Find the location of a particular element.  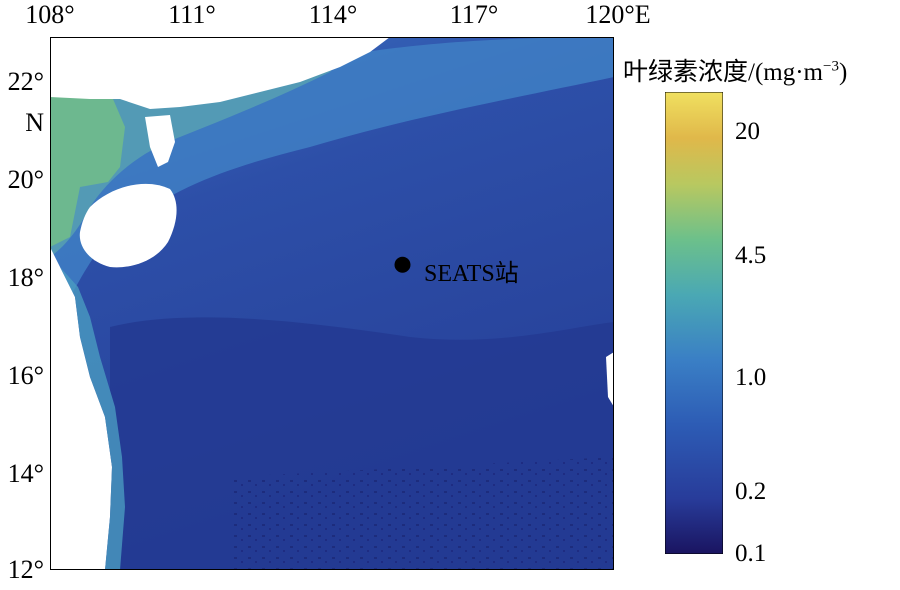

colorbar-tick-0-2: 0.2 is located at coordinates (751, 491).